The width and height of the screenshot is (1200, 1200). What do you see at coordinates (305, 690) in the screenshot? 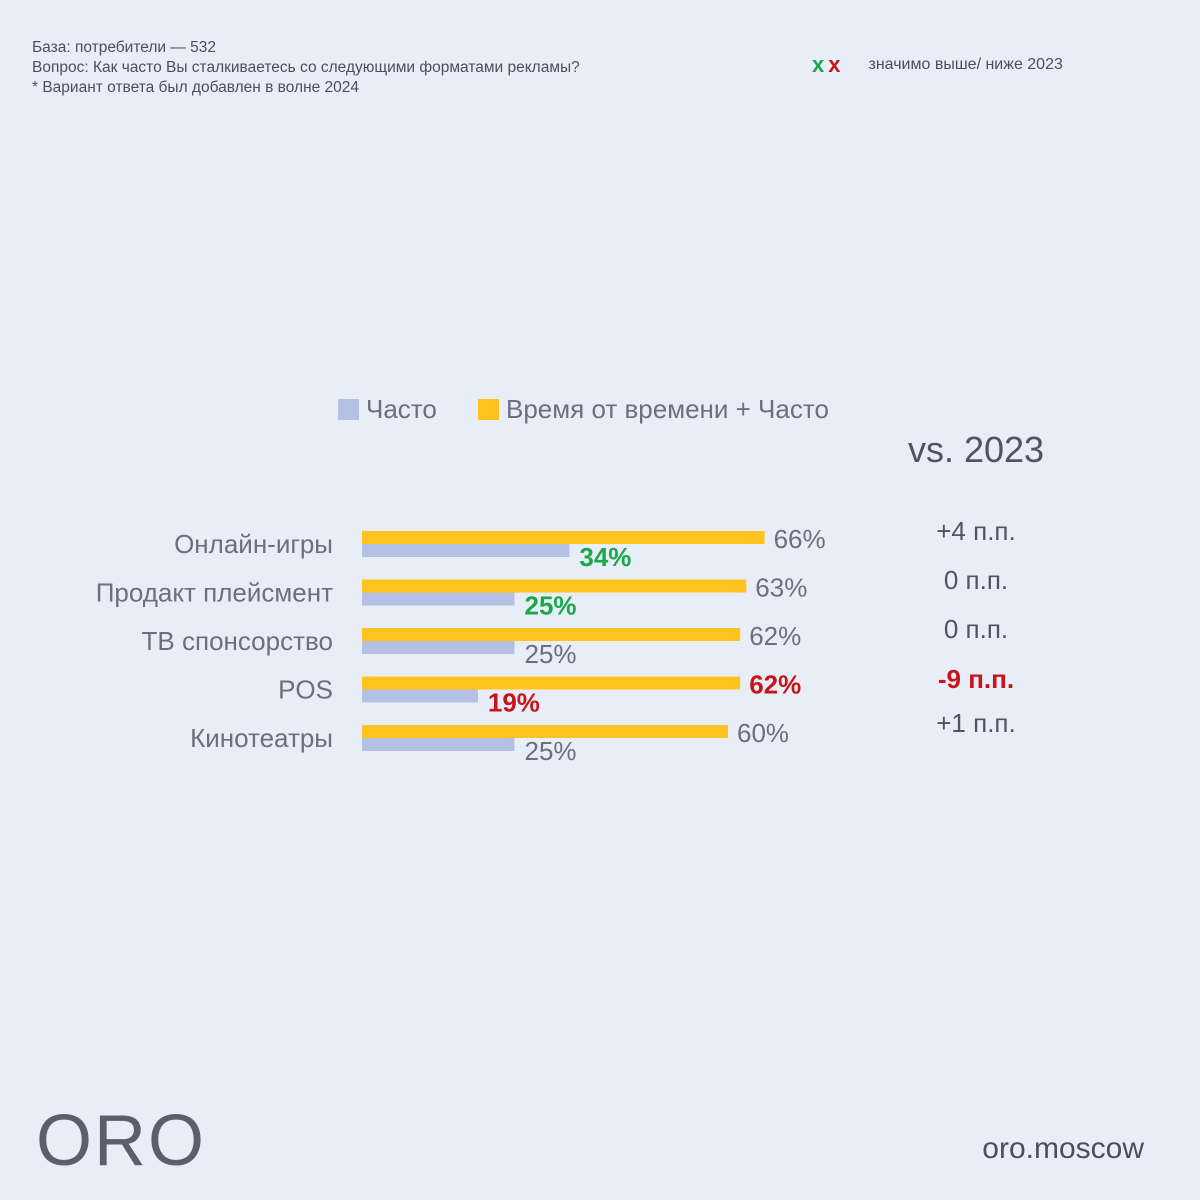
I see `category-label: POS` at bounding box center [305, 690].